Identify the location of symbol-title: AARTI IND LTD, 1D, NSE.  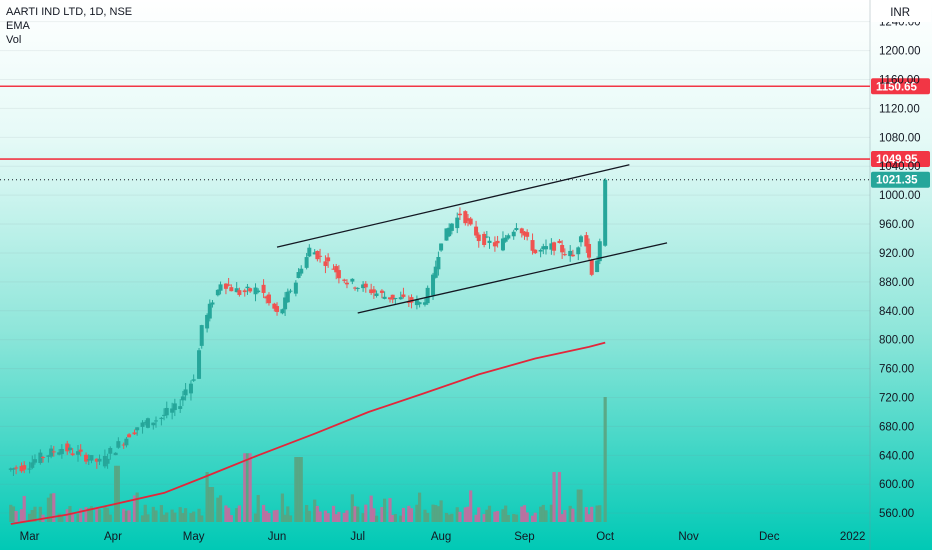
(69, 12).